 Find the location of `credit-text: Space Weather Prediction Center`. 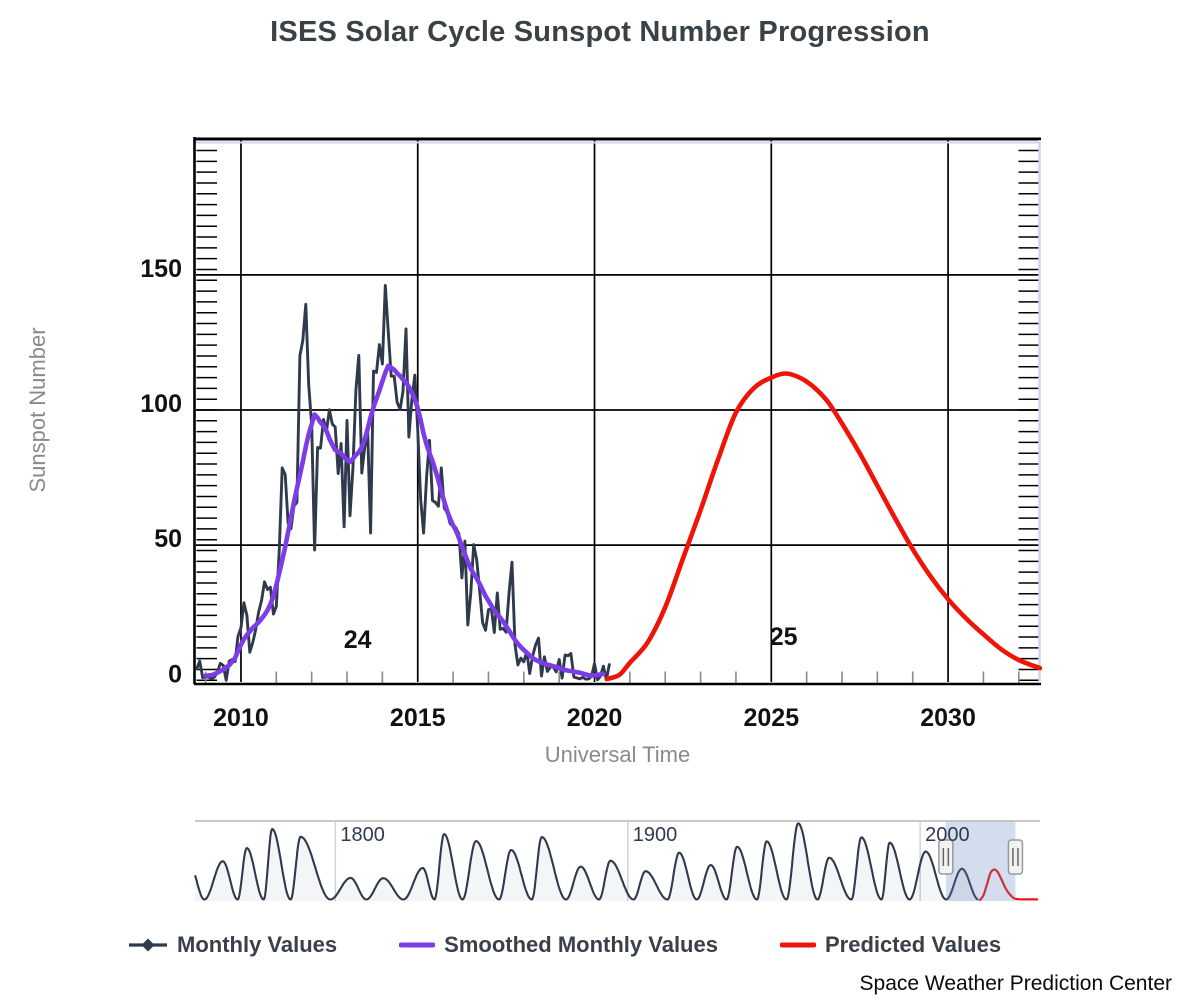

credit-text: Space Weather Prediction Center is located at coordinates (1015, 983).